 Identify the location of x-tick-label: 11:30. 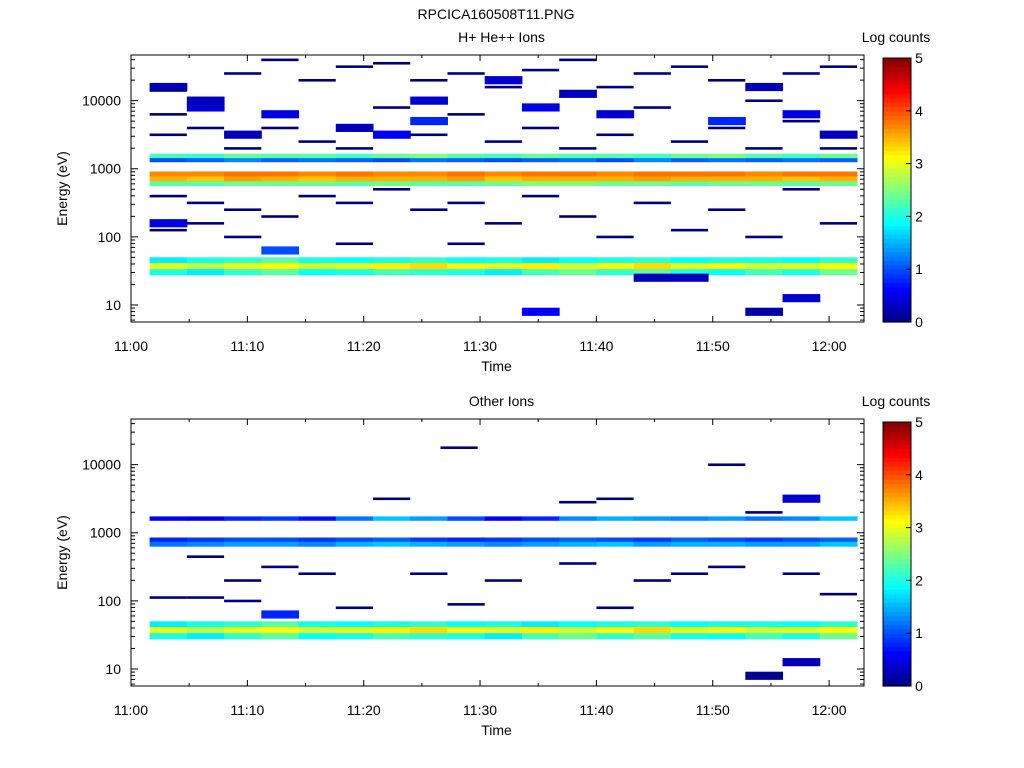
(480, 346).